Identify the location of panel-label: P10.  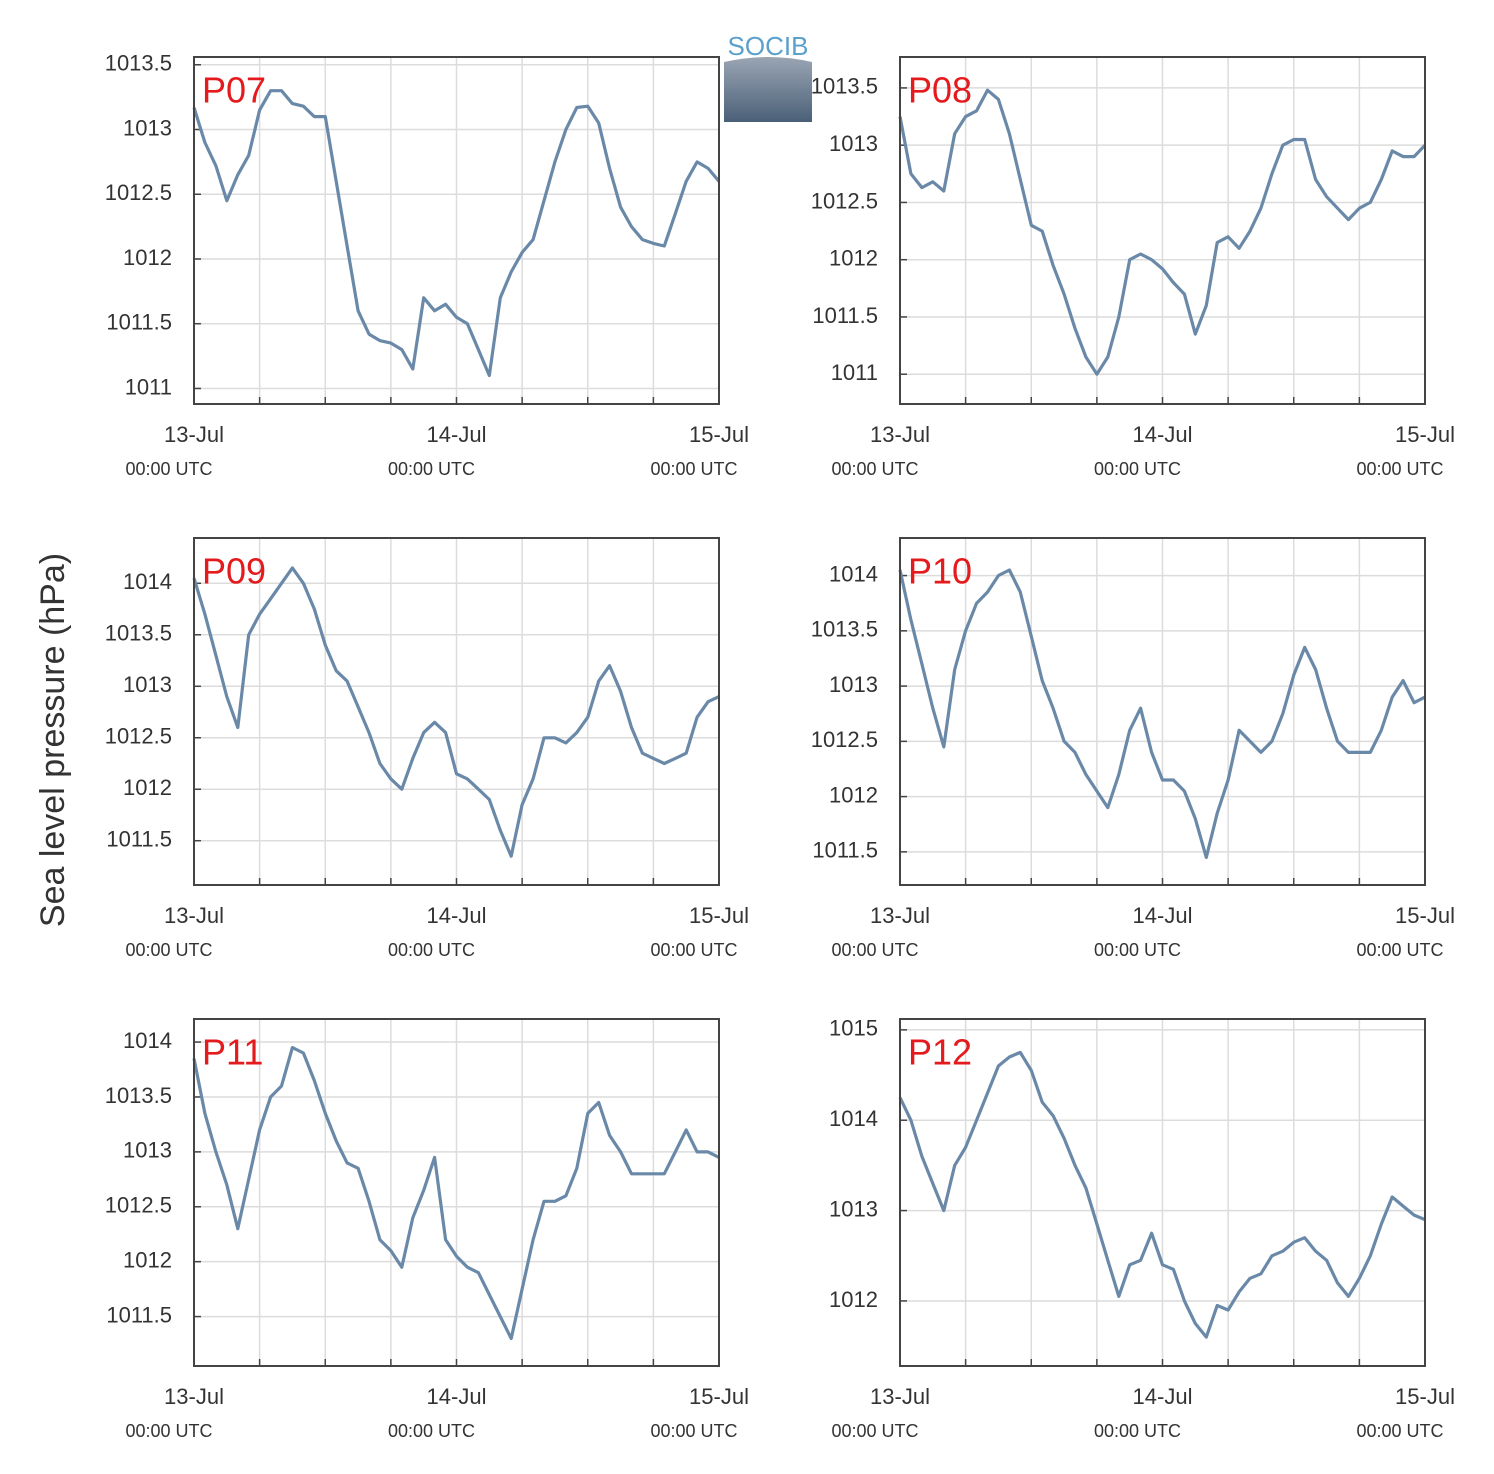
(940, 571).